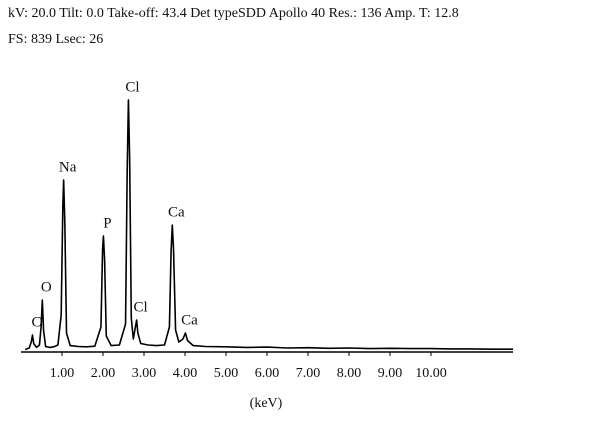  Describe the element at coordinates (431, 373) in the screenshot. I see `x-tick-label: 10.00` at that location.